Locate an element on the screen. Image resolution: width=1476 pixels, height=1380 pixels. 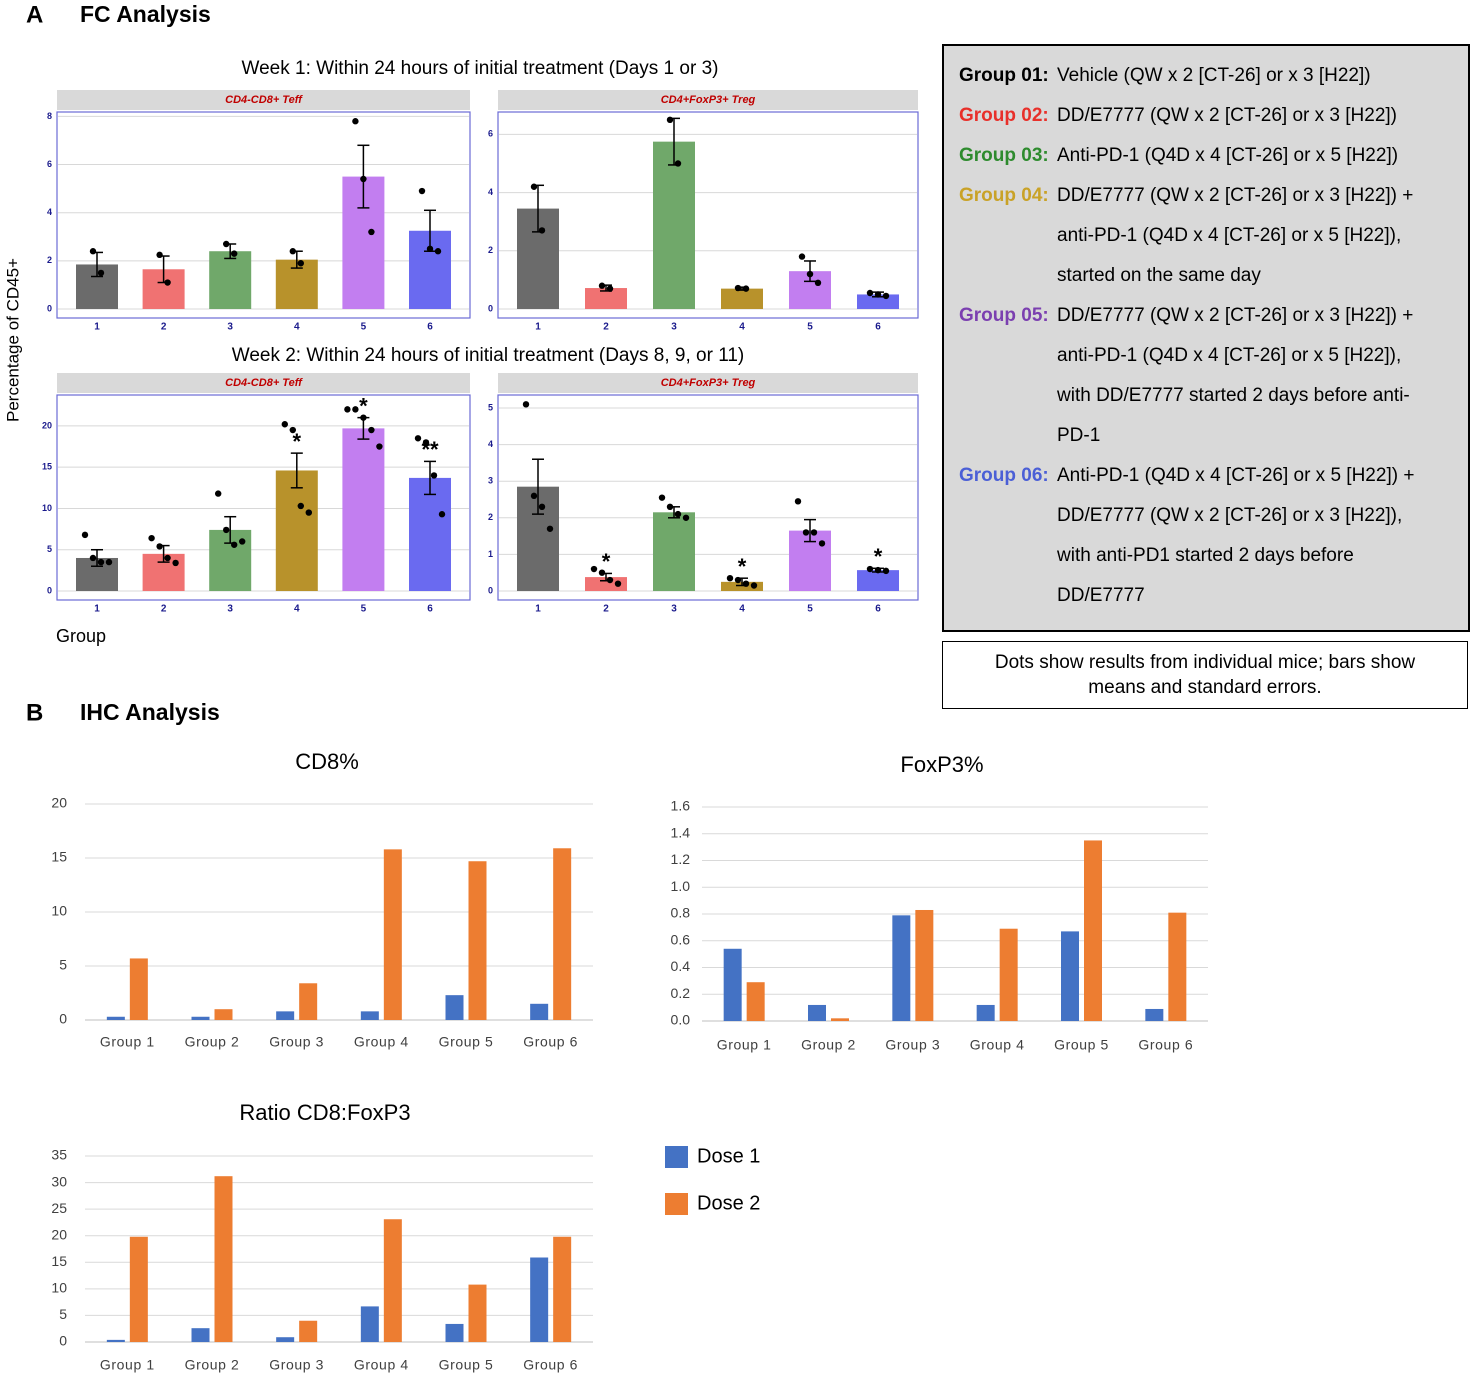
y-tick-label: 0.2 is located at coordinates (681, 993).